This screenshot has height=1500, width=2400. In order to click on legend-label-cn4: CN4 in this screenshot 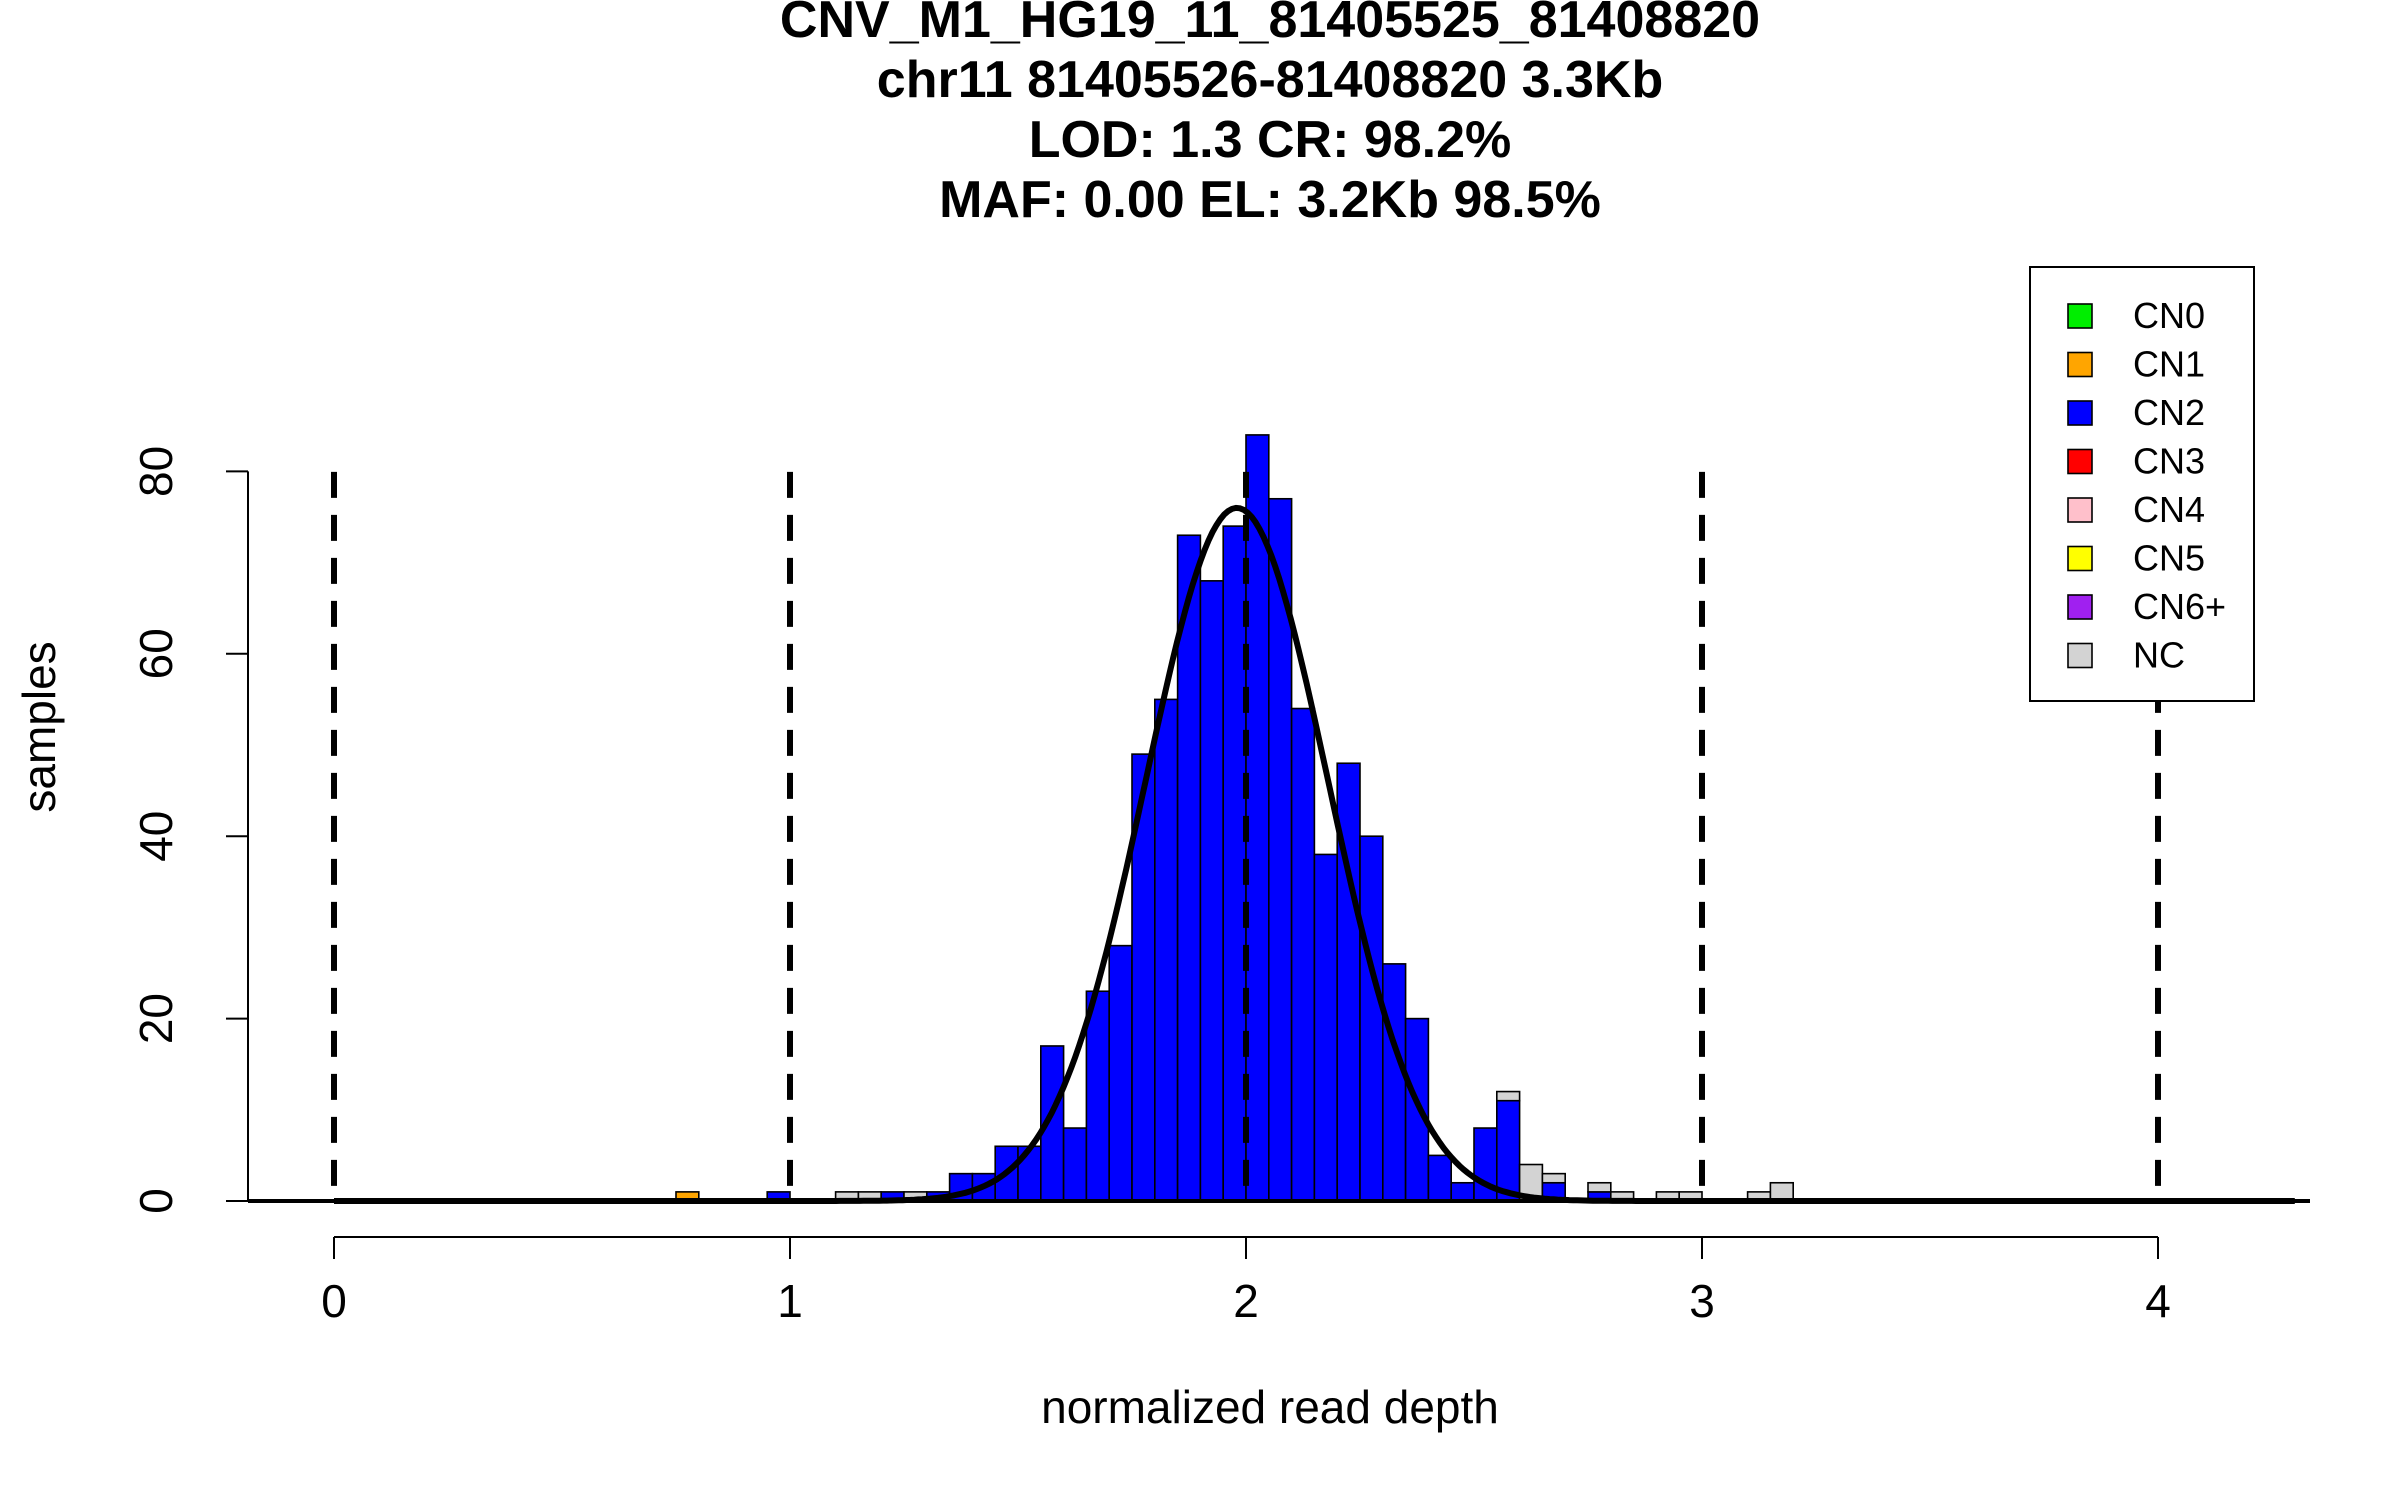, I will do `click(2169, 509)`.